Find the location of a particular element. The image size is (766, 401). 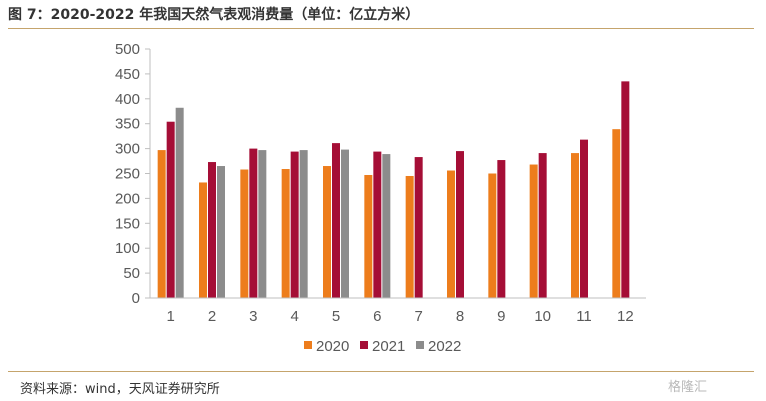

x-tick-label: 10 is located at coordinates (542, 316).